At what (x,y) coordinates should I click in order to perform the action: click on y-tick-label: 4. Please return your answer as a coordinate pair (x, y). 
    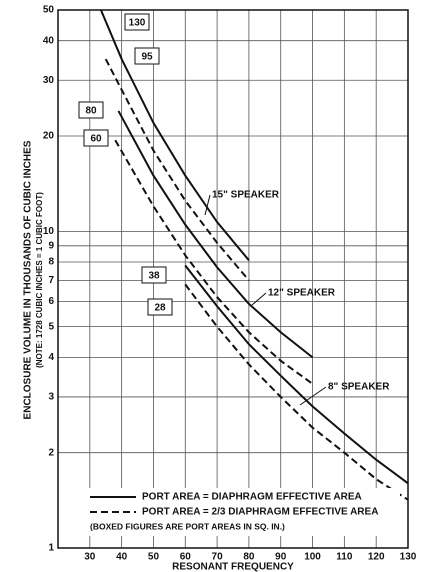
    Looking at the image, I should click on (51, 357).